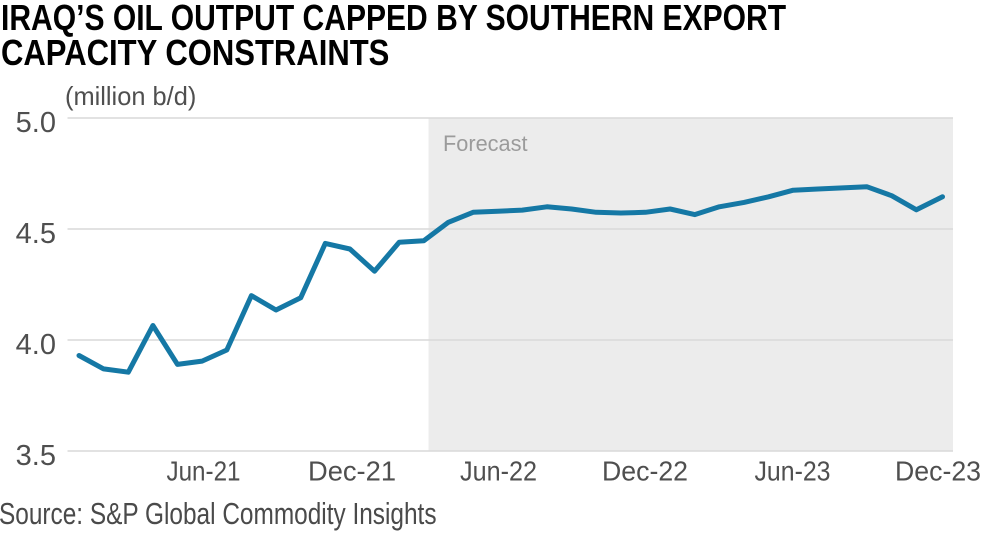  I want to click on svg-text: Forecast, so click(485, 143).